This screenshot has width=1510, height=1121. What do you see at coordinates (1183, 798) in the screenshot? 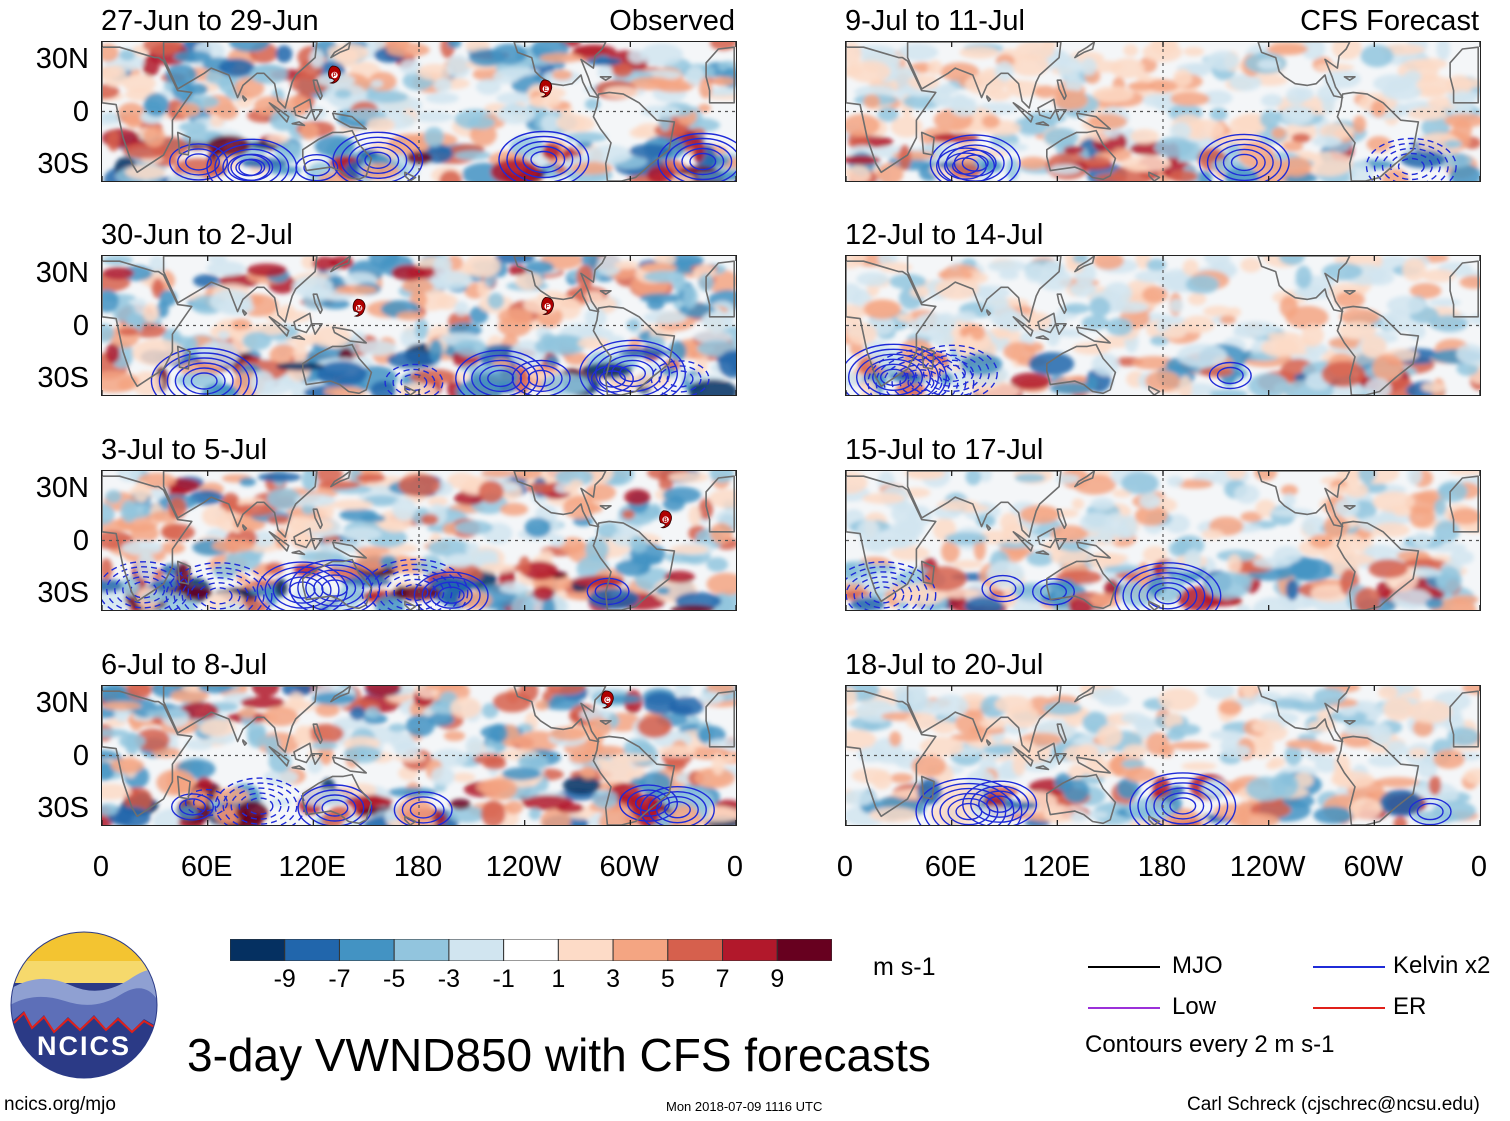
I see `kelvin-contours` at bounding box center [1183, 798].